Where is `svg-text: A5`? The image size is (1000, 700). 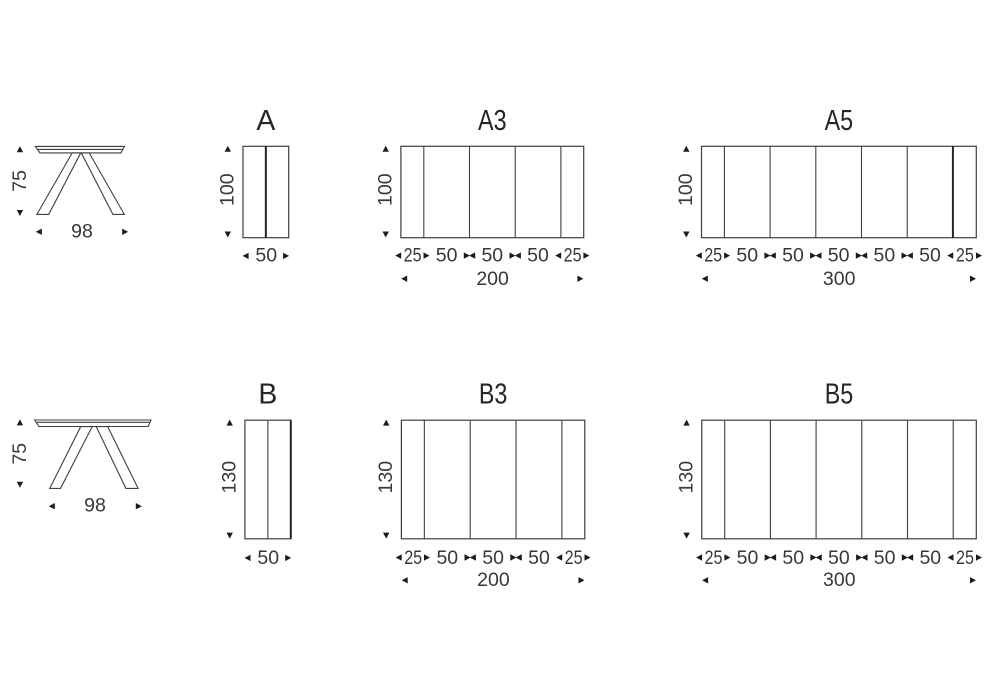
svg-text: A5 is located at coordinates (839, 121).